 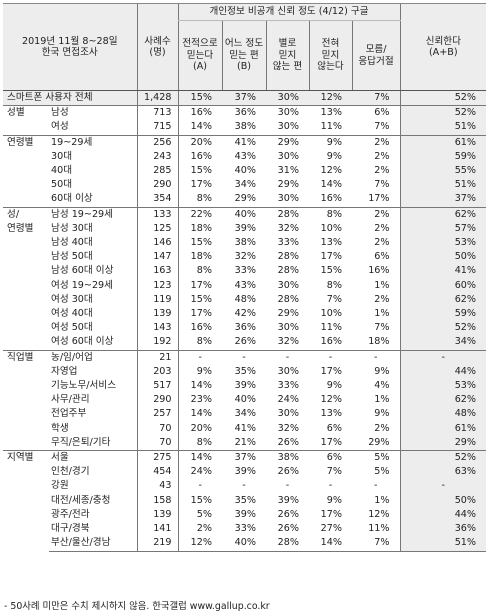 What do you see at coordinates (69, 52) in the screenshot?
I see `survey-method: 한국 면접조사` at bounding box center [69, 52].